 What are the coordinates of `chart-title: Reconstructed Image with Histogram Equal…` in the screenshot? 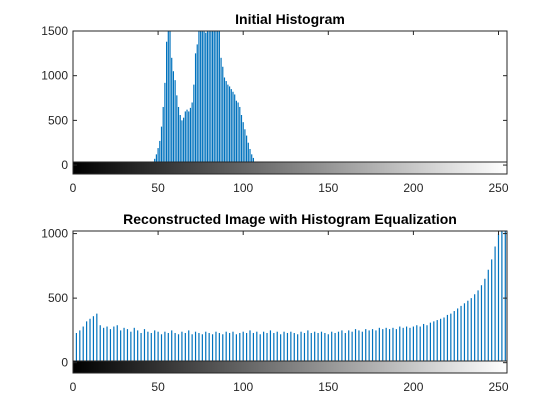 It's located at (290, 219).